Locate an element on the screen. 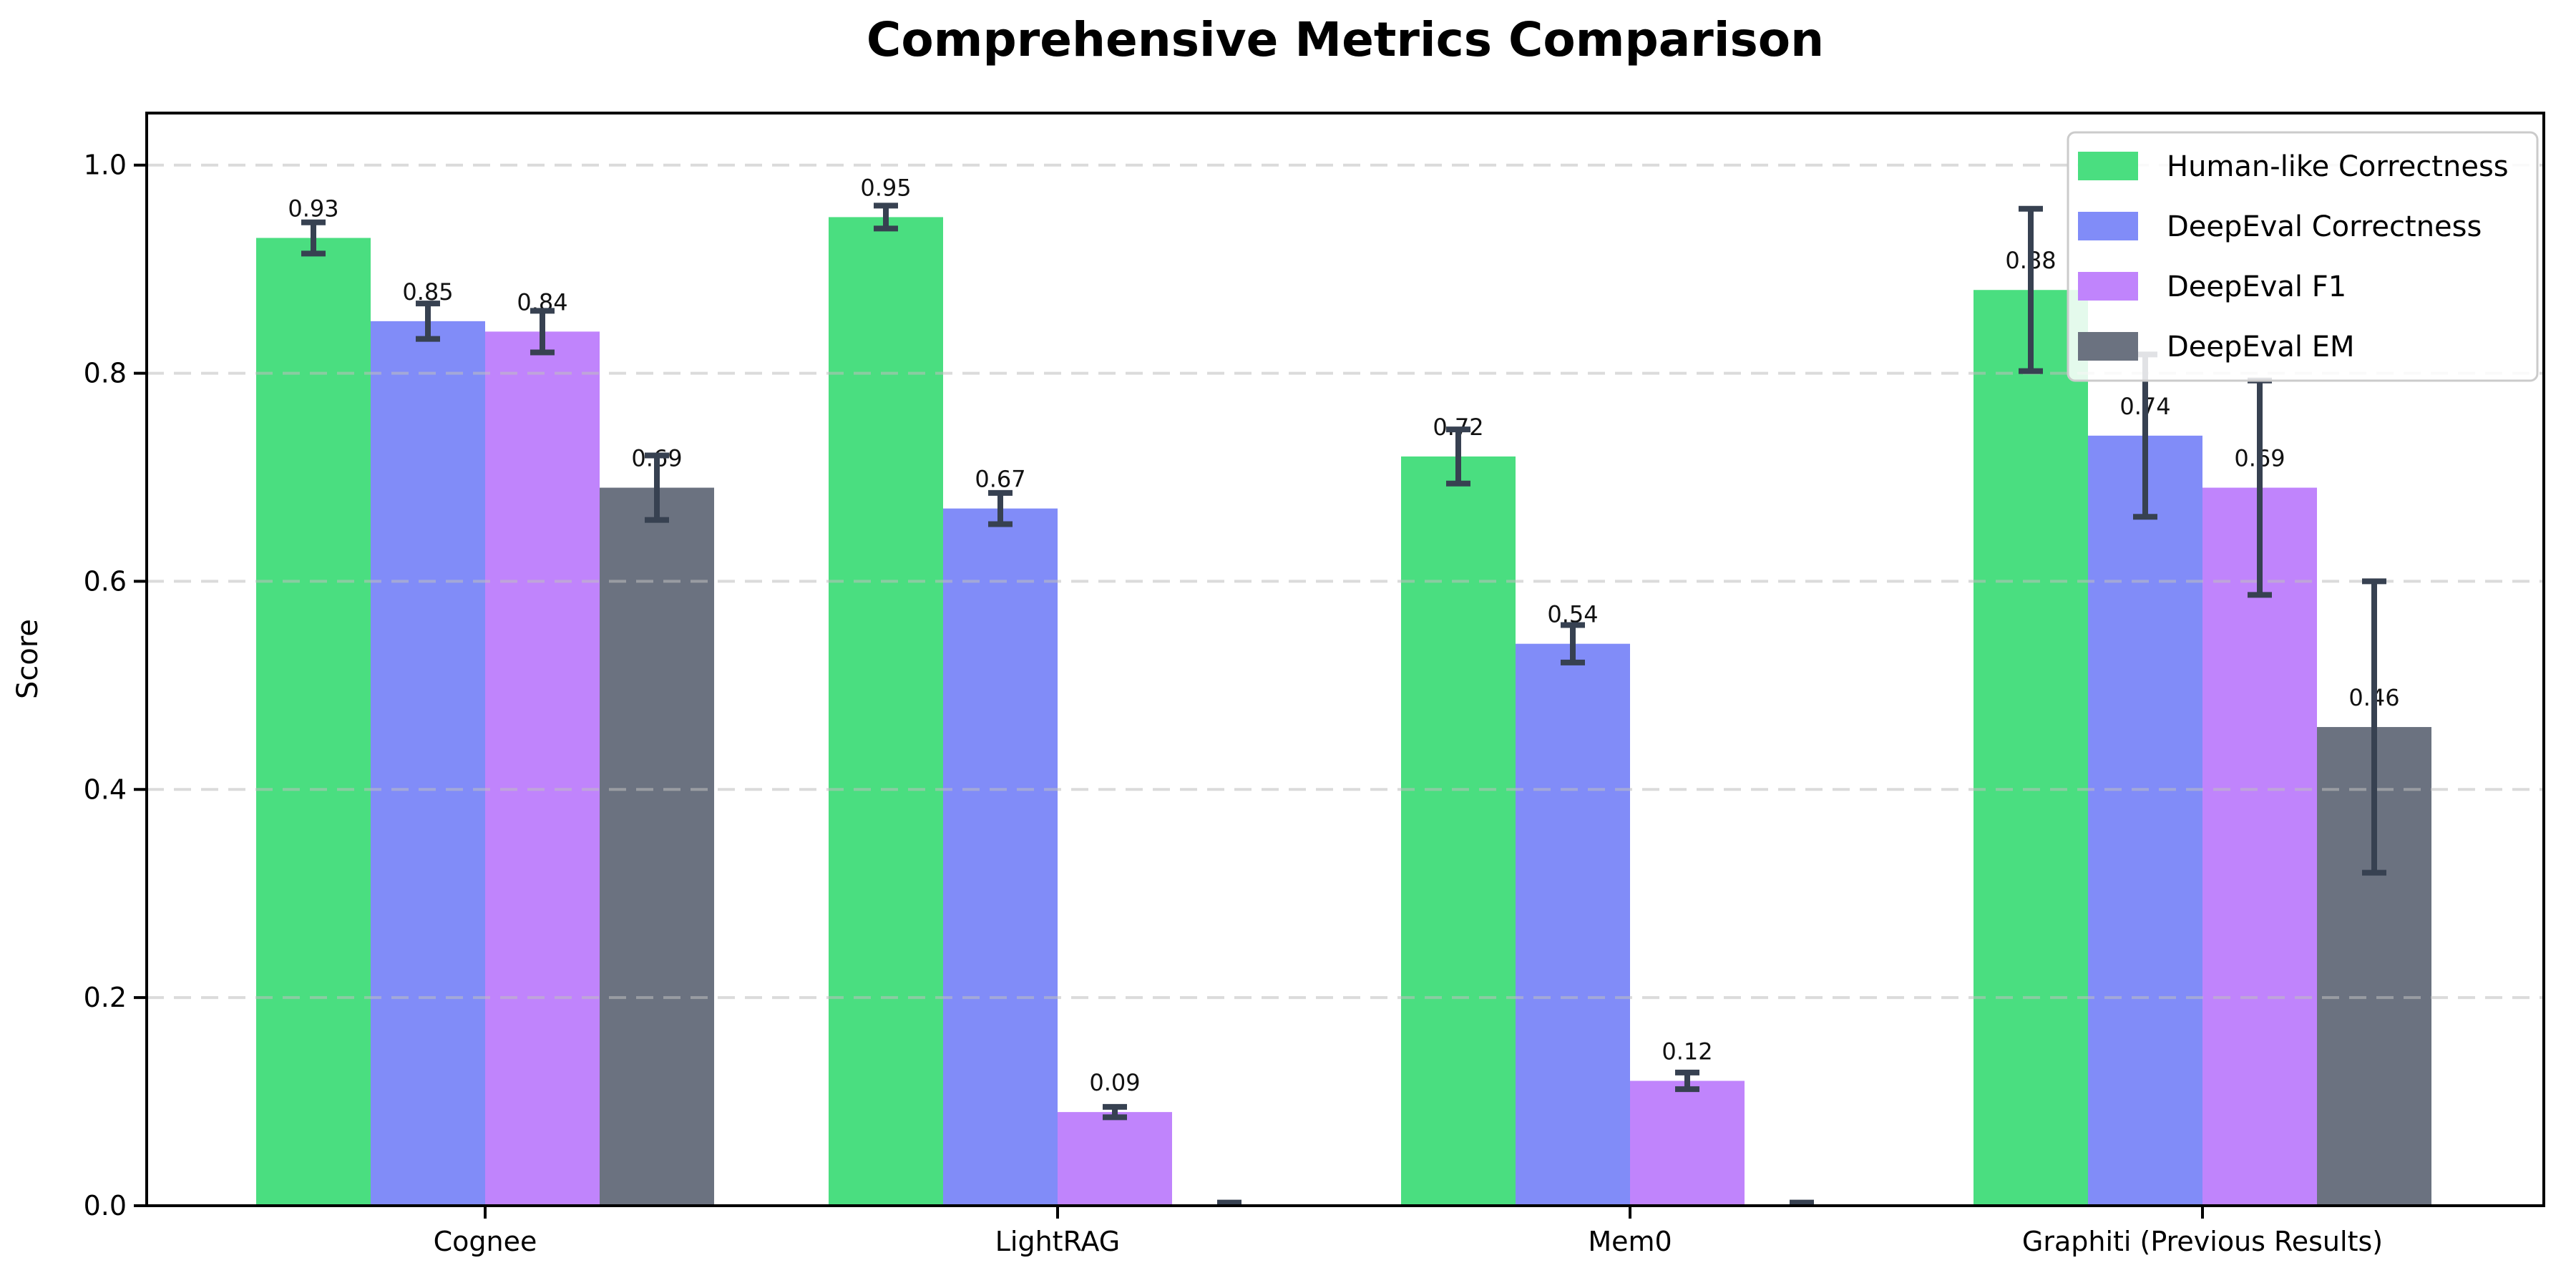  legend-label: DeepEval EM is located at coordinates (2260, 347).